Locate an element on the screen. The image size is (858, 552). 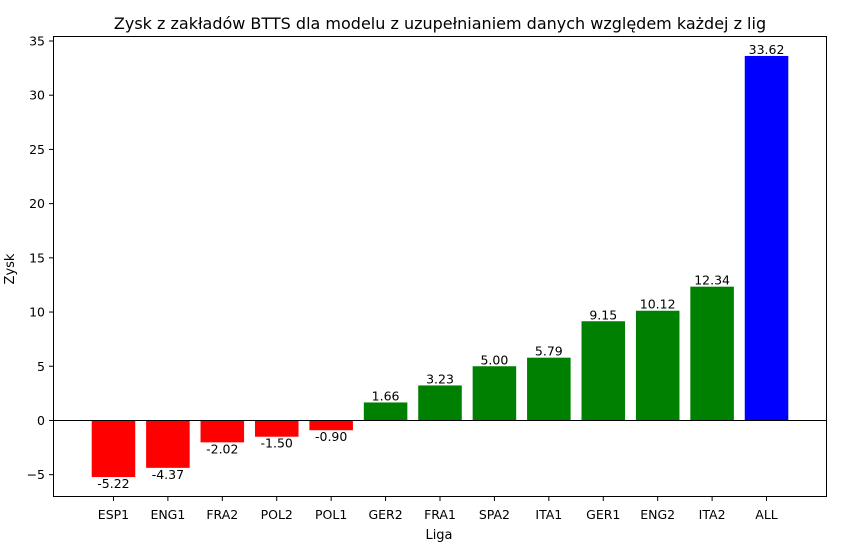
bar-ger2 is located at coordinates (385, 411).